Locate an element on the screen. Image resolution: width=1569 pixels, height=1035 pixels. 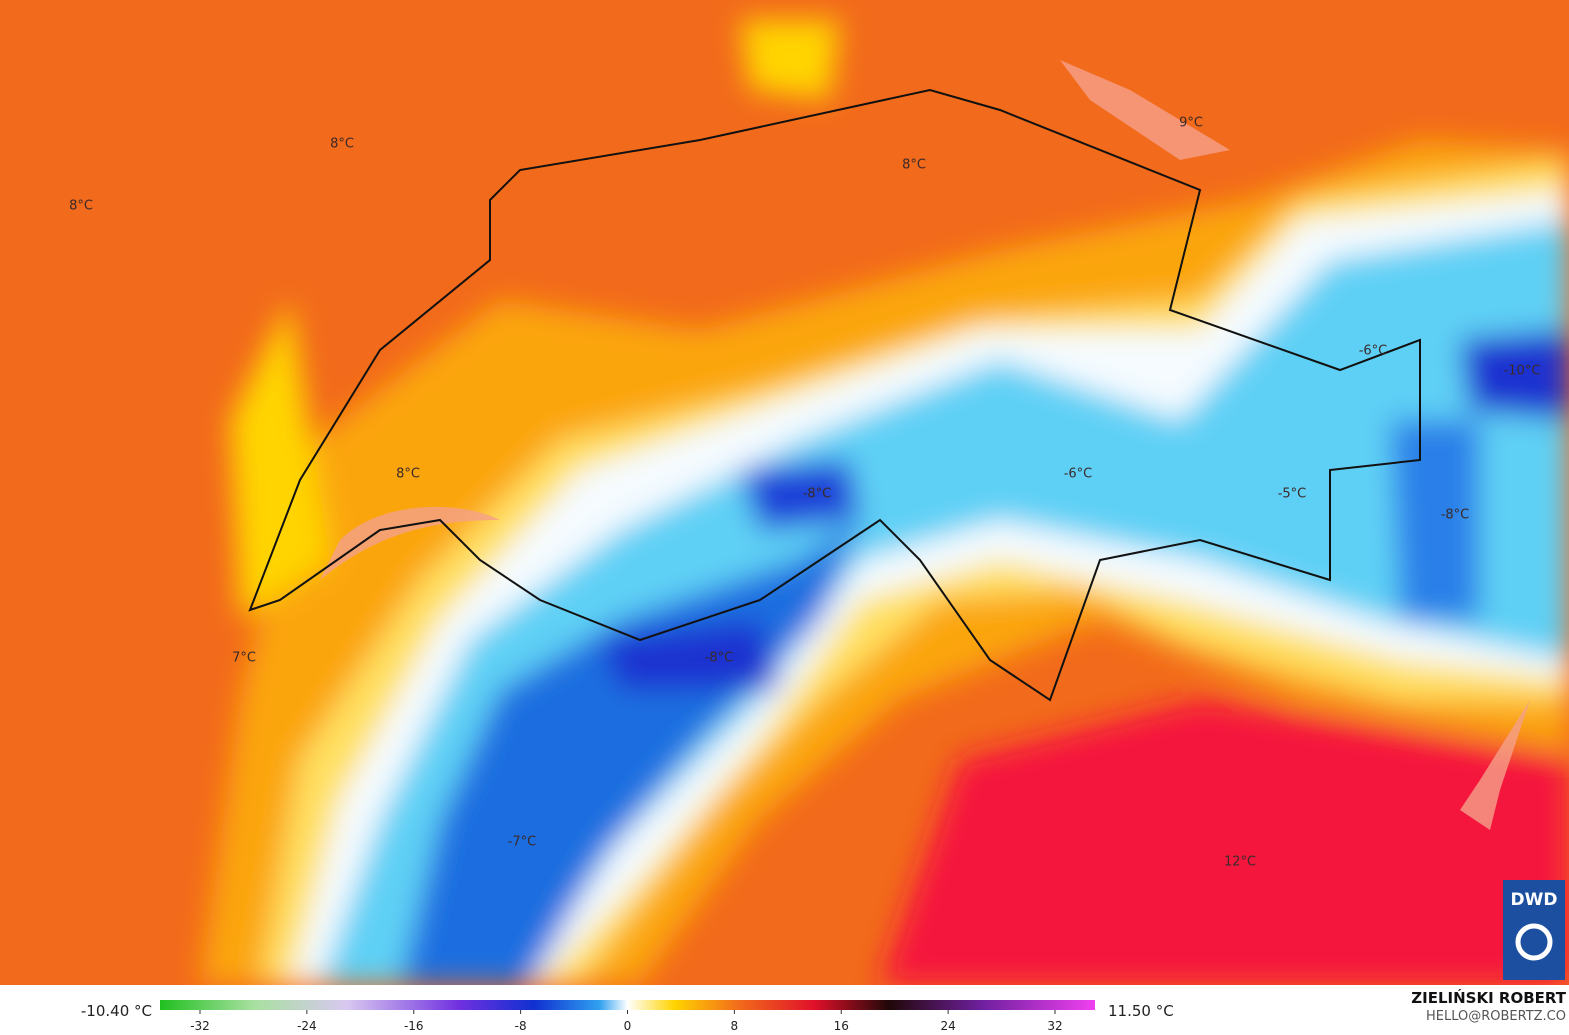
legend-max: 11.50 °C is located at coordinates (1141, 1011).